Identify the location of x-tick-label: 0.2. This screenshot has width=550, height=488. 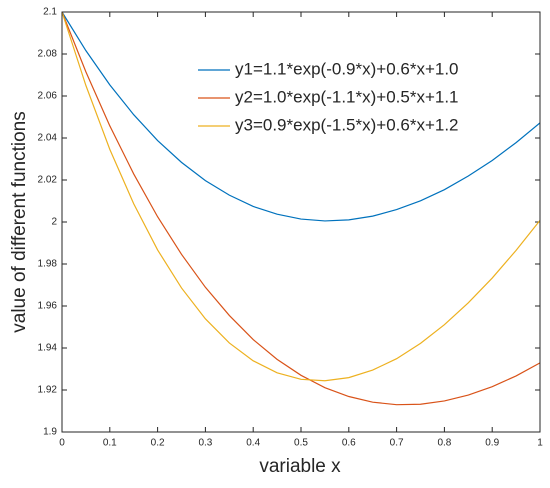
(158, 443).